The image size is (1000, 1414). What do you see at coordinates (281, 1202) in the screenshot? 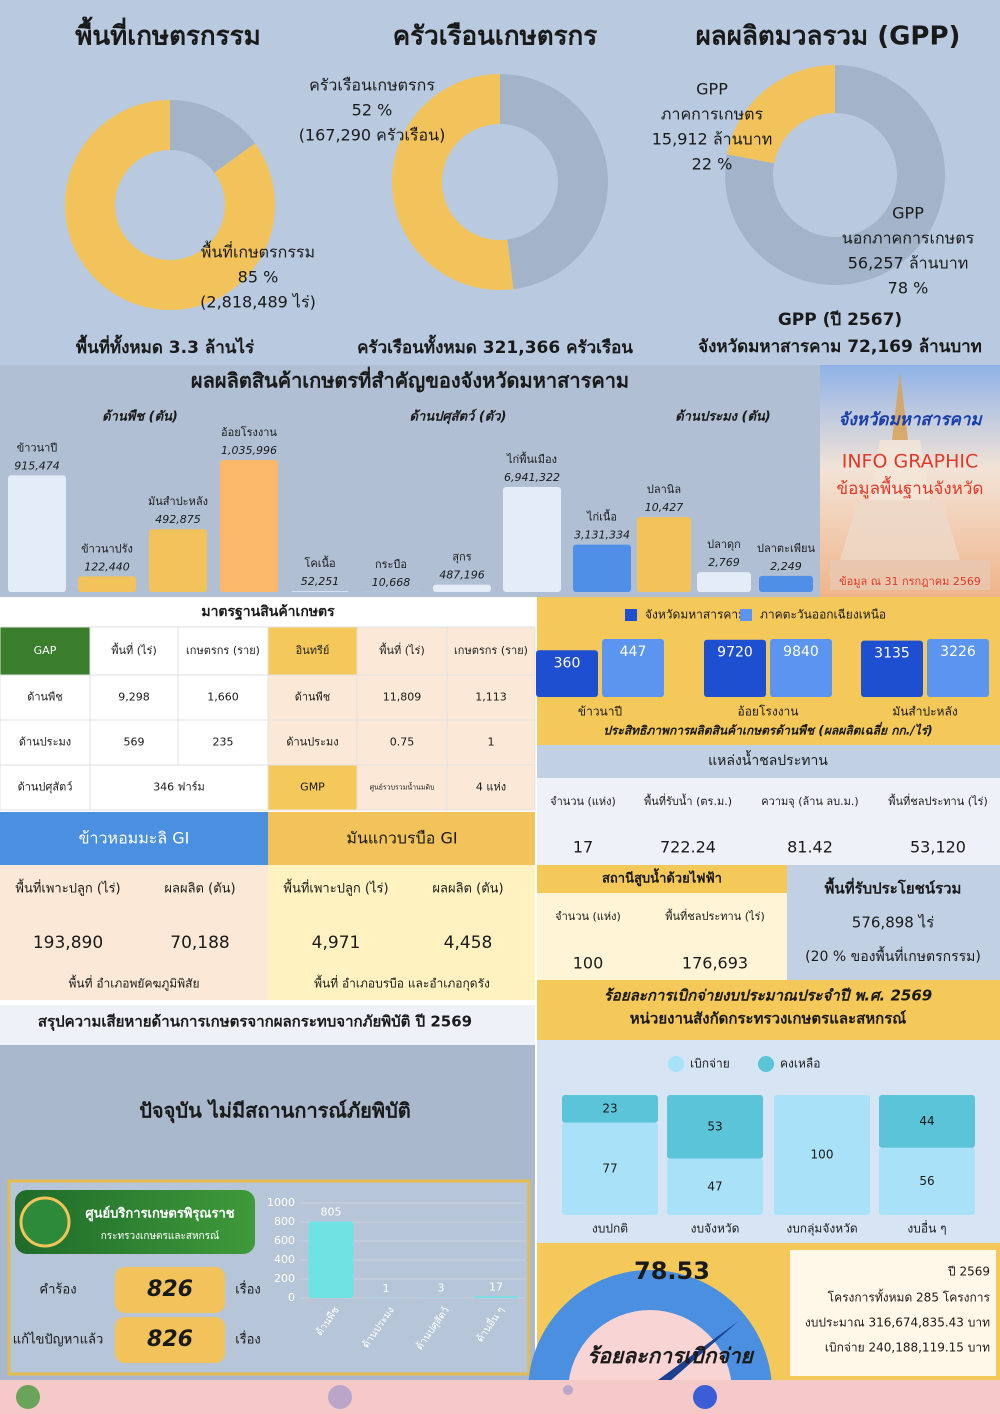
I see `y-tick-label: 1000` at bounding box center [281, 1202].